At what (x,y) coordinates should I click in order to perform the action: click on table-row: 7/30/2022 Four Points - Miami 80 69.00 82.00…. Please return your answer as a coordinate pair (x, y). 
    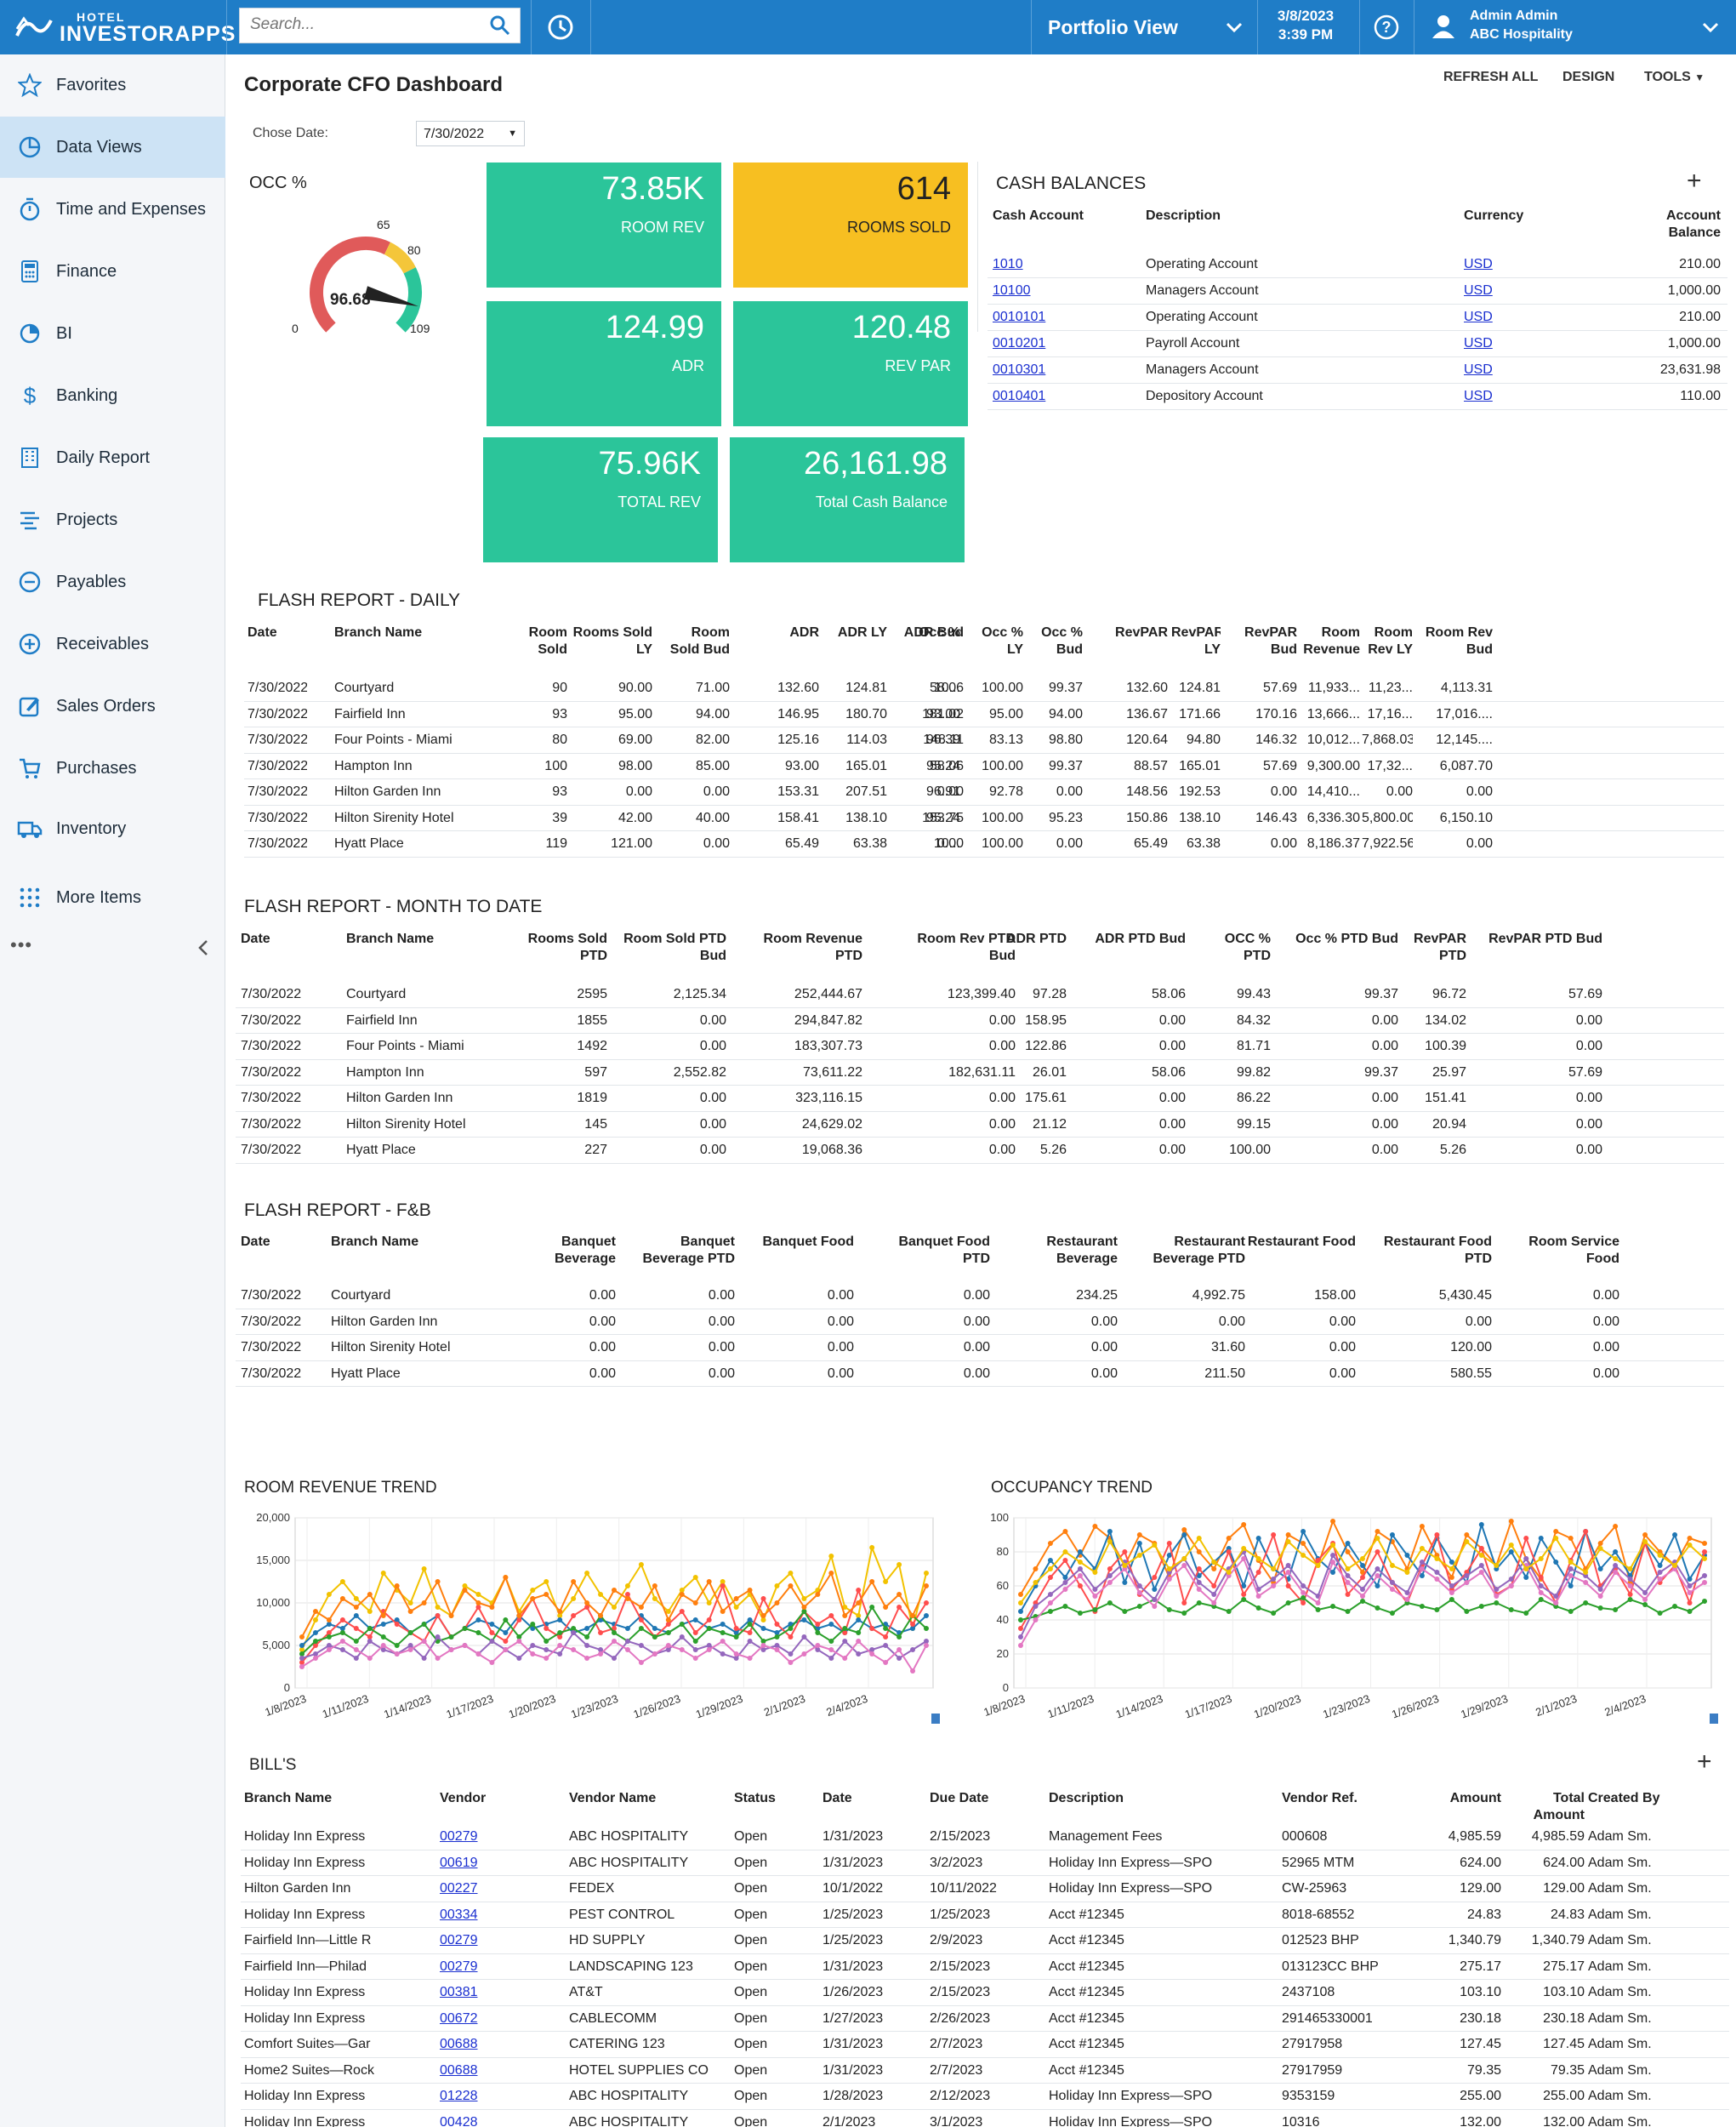
    Looking at the image, I should click on (984, 740).